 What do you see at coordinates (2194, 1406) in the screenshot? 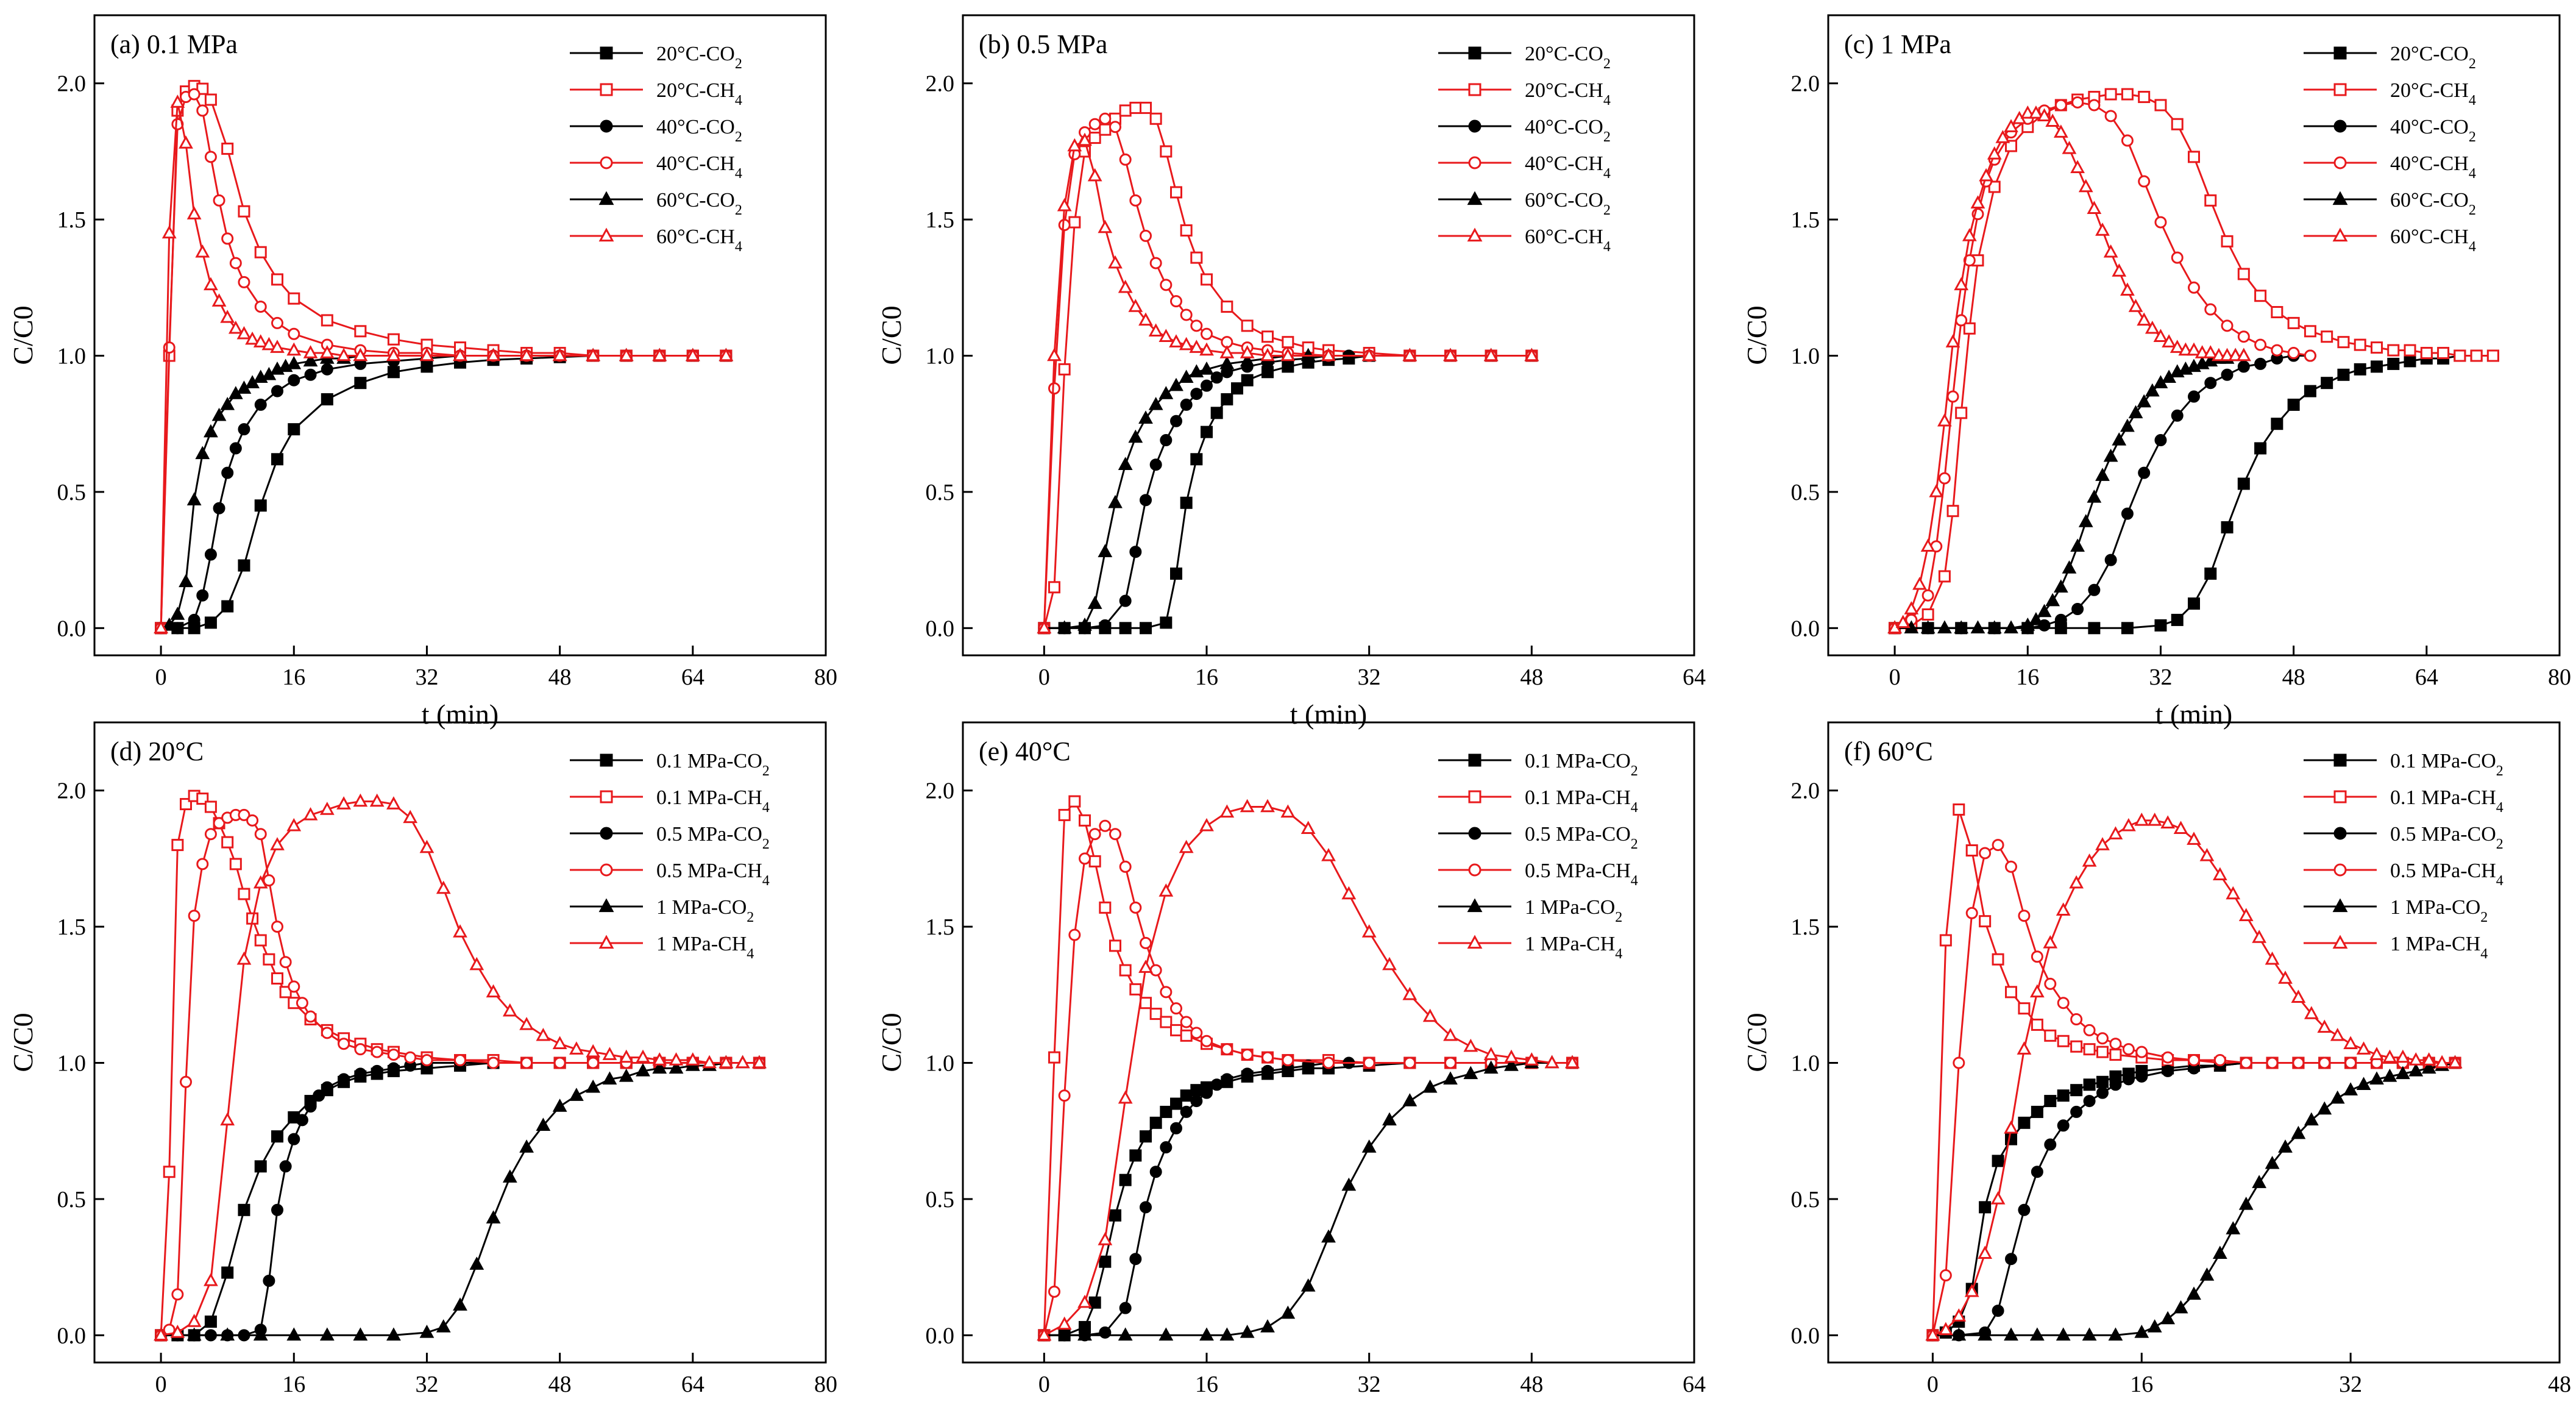
I see `x-axis-label: t (min)` at bounding box center [2194, 1406].